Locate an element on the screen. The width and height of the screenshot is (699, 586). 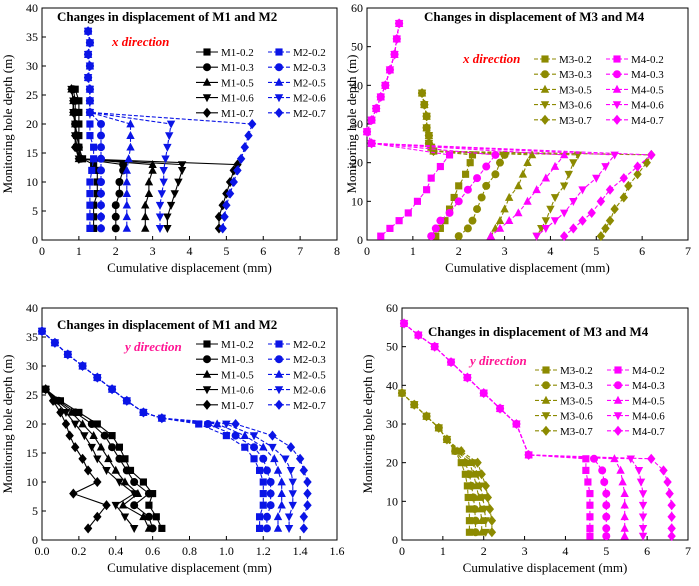
legend-label: M2-0.2 is located at coordinates (309, 345).